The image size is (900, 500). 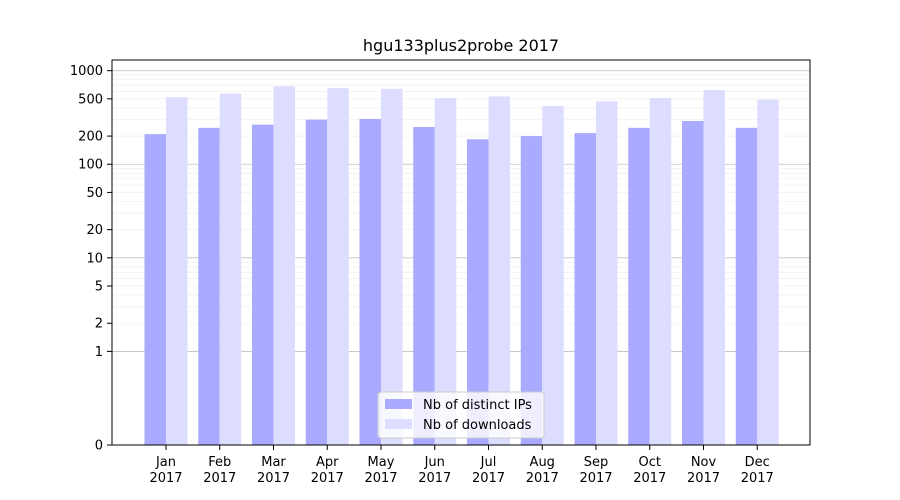 What do you see at coordinates (94, 230) in the screenshot?
I see `y-tick-label: 20` at bounding box center [94, 230].